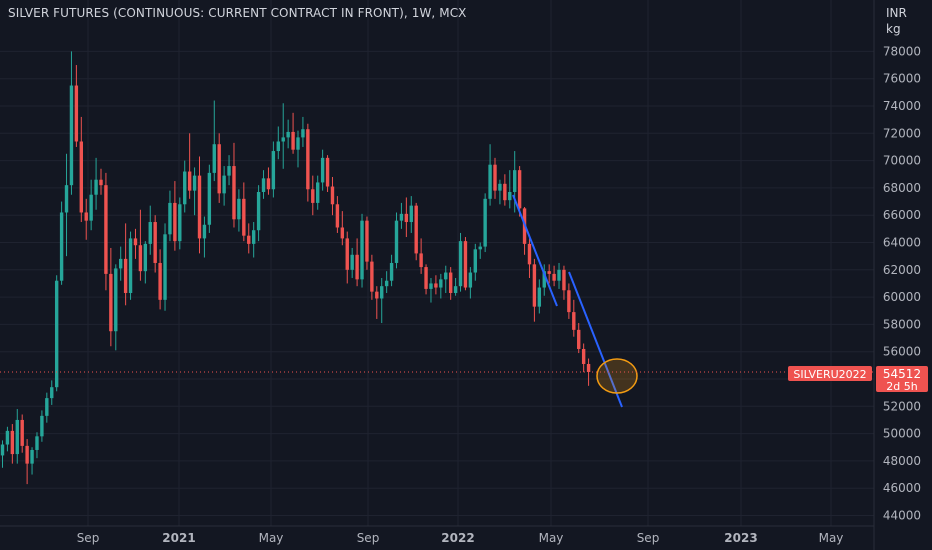 Image resolution: width=932 pixels, height=550 pixels. Describe the element at coordinates (902, 434) in the screenshot. I see `price-tick-label: 50000` at that location.